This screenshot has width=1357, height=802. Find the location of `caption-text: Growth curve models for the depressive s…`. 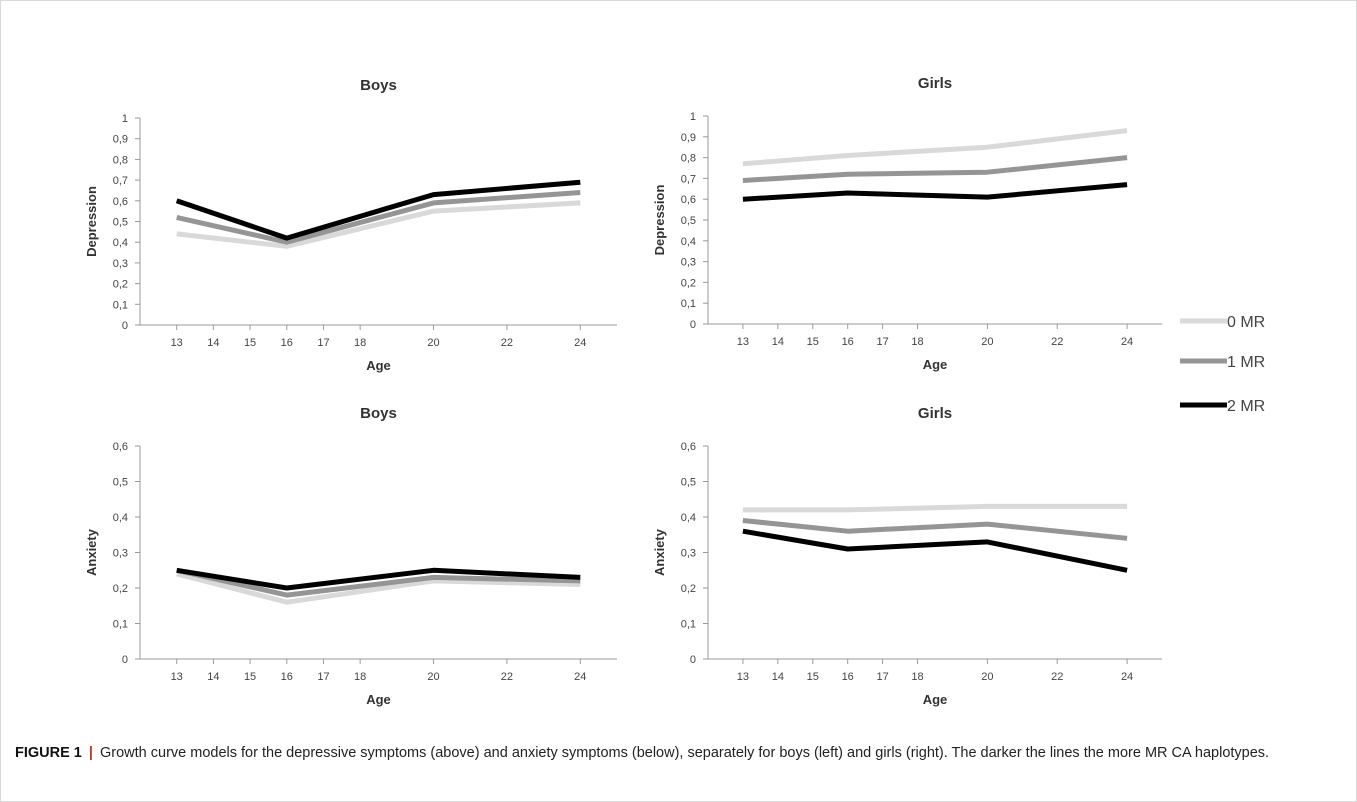

caption-text: Growth curve models for the depressive s… is located at coordinates (685, 753).